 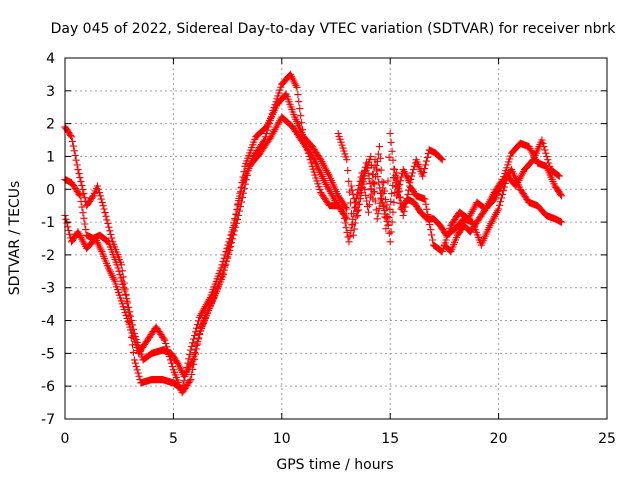 What do you see at coordinates (48, 354) in the screenshot?
I see `y-tick-label: -5` at bounding box center [48, 354].